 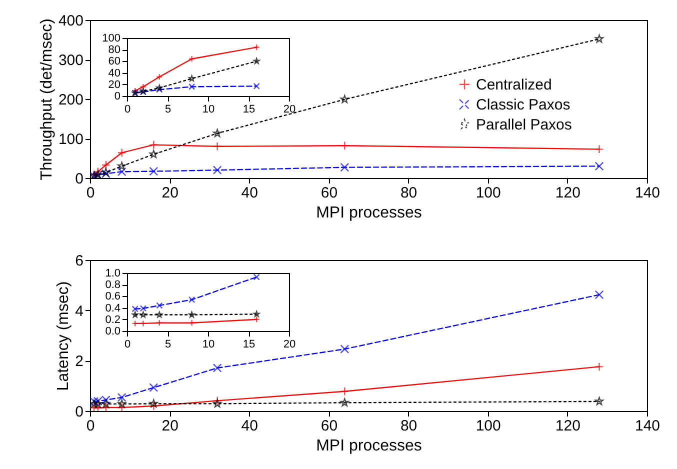 I want to click on legend-label: Parallel Paxos, so click(x=524, y=125).